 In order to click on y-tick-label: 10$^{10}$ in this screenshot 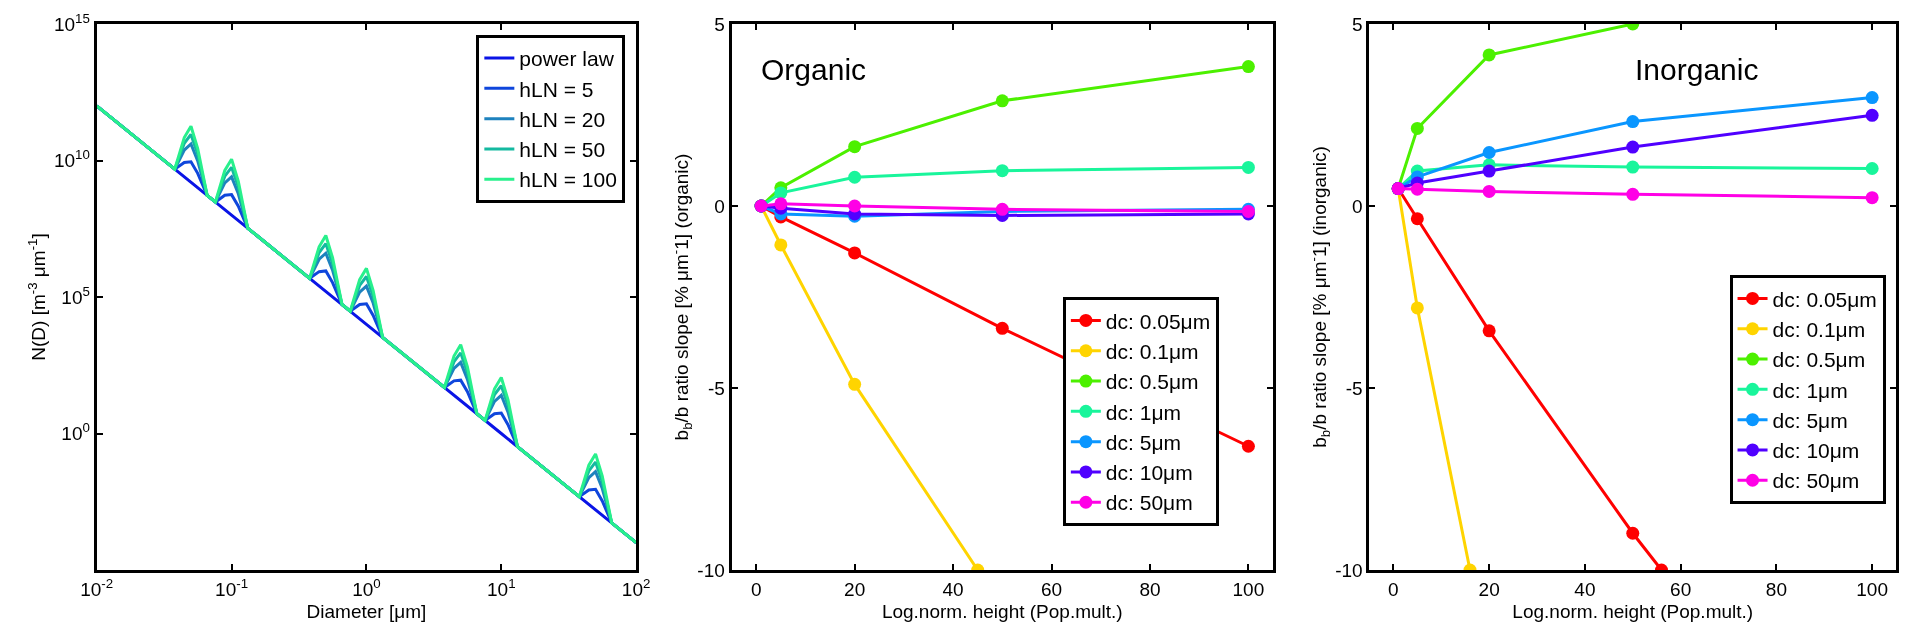, I will do `click(71, 159)`.